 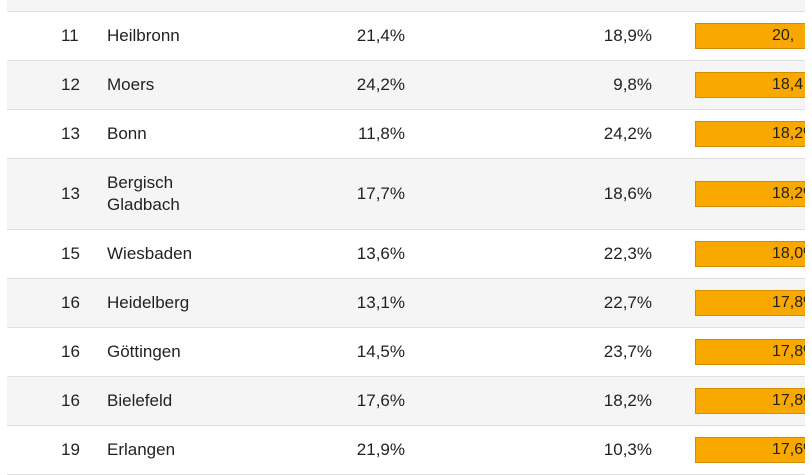 What do you see at coordinates (143, 193) in the screenshot?
I see `city-cell: Bergisch Gladbach` at bounding box center [143, 193].